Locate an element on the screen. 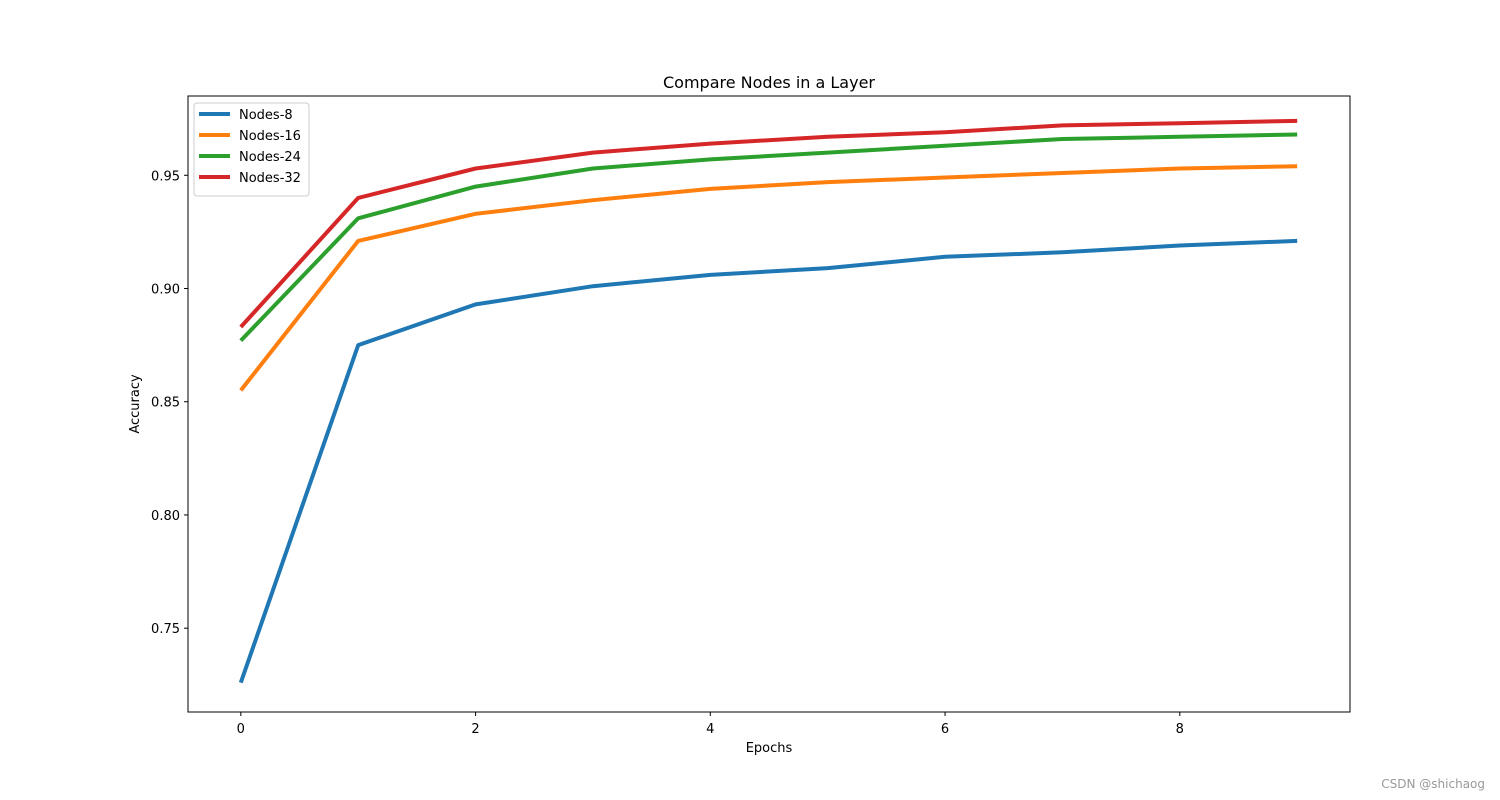 This screenshot has width=1500, height=800. x-tick-label: 6 is located at coordinates (945, 729).